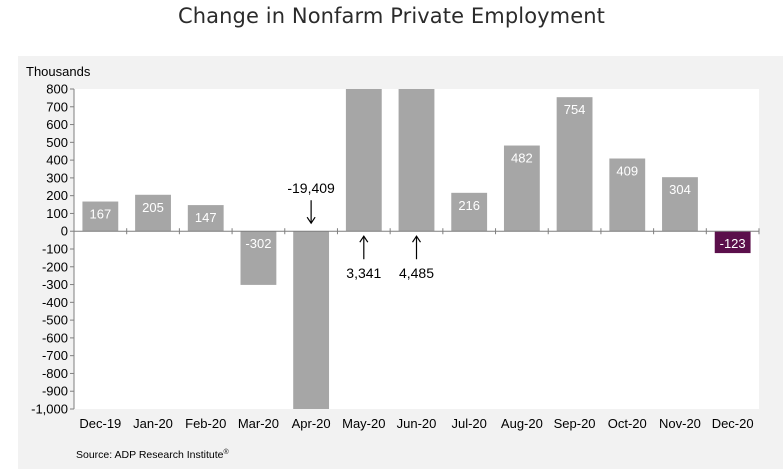 This screenshot has height=469, width=783. What do you see at coordinates (153, 207) in the screenshot?
I see `bar-data-label: 205` at bounding box center [153, 207].